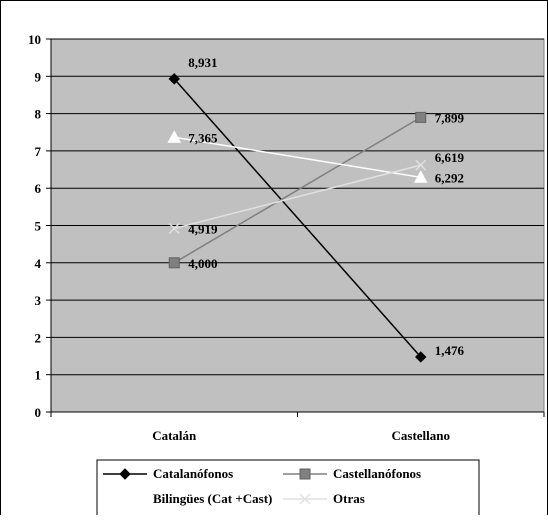  I want to click on series-line-biling-es-cat-cast, so click(297, 157).